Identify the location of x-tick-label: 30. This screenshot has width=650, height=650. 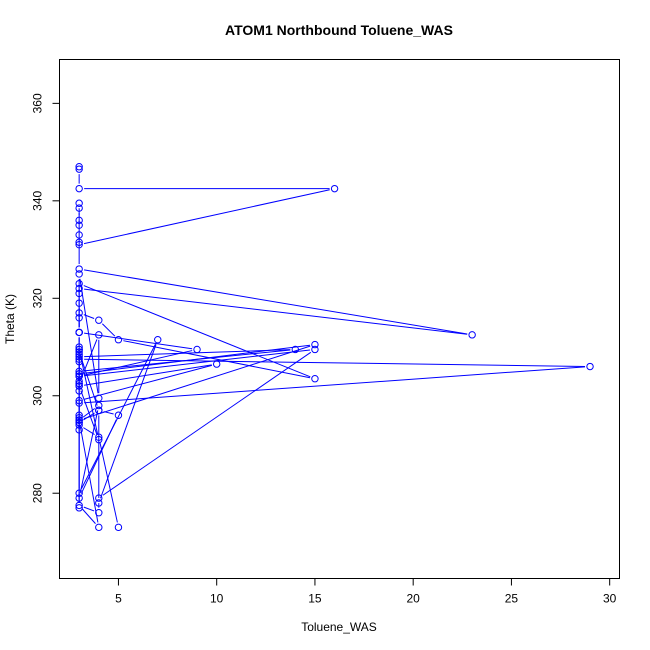
(610, 599).